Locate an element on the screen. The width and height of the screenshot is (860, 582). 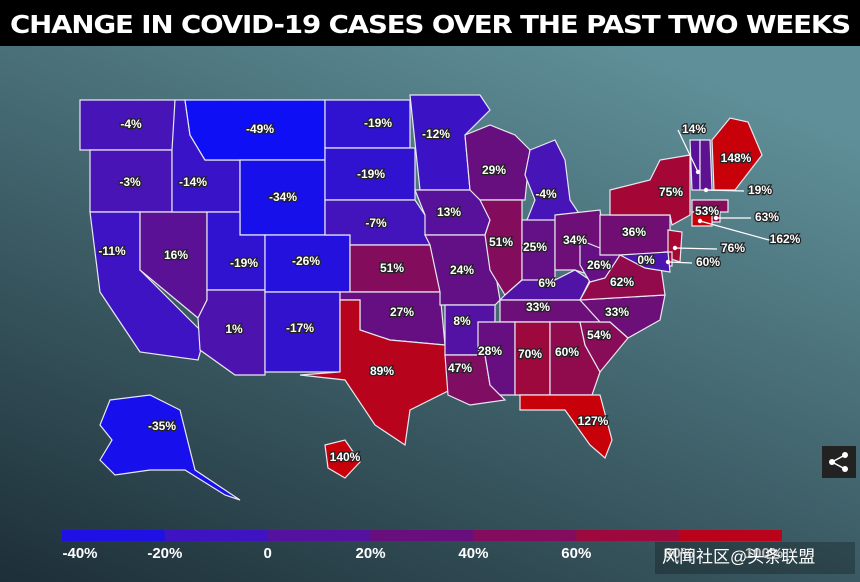
state-label: 70% is located at coordinates (530, 354).